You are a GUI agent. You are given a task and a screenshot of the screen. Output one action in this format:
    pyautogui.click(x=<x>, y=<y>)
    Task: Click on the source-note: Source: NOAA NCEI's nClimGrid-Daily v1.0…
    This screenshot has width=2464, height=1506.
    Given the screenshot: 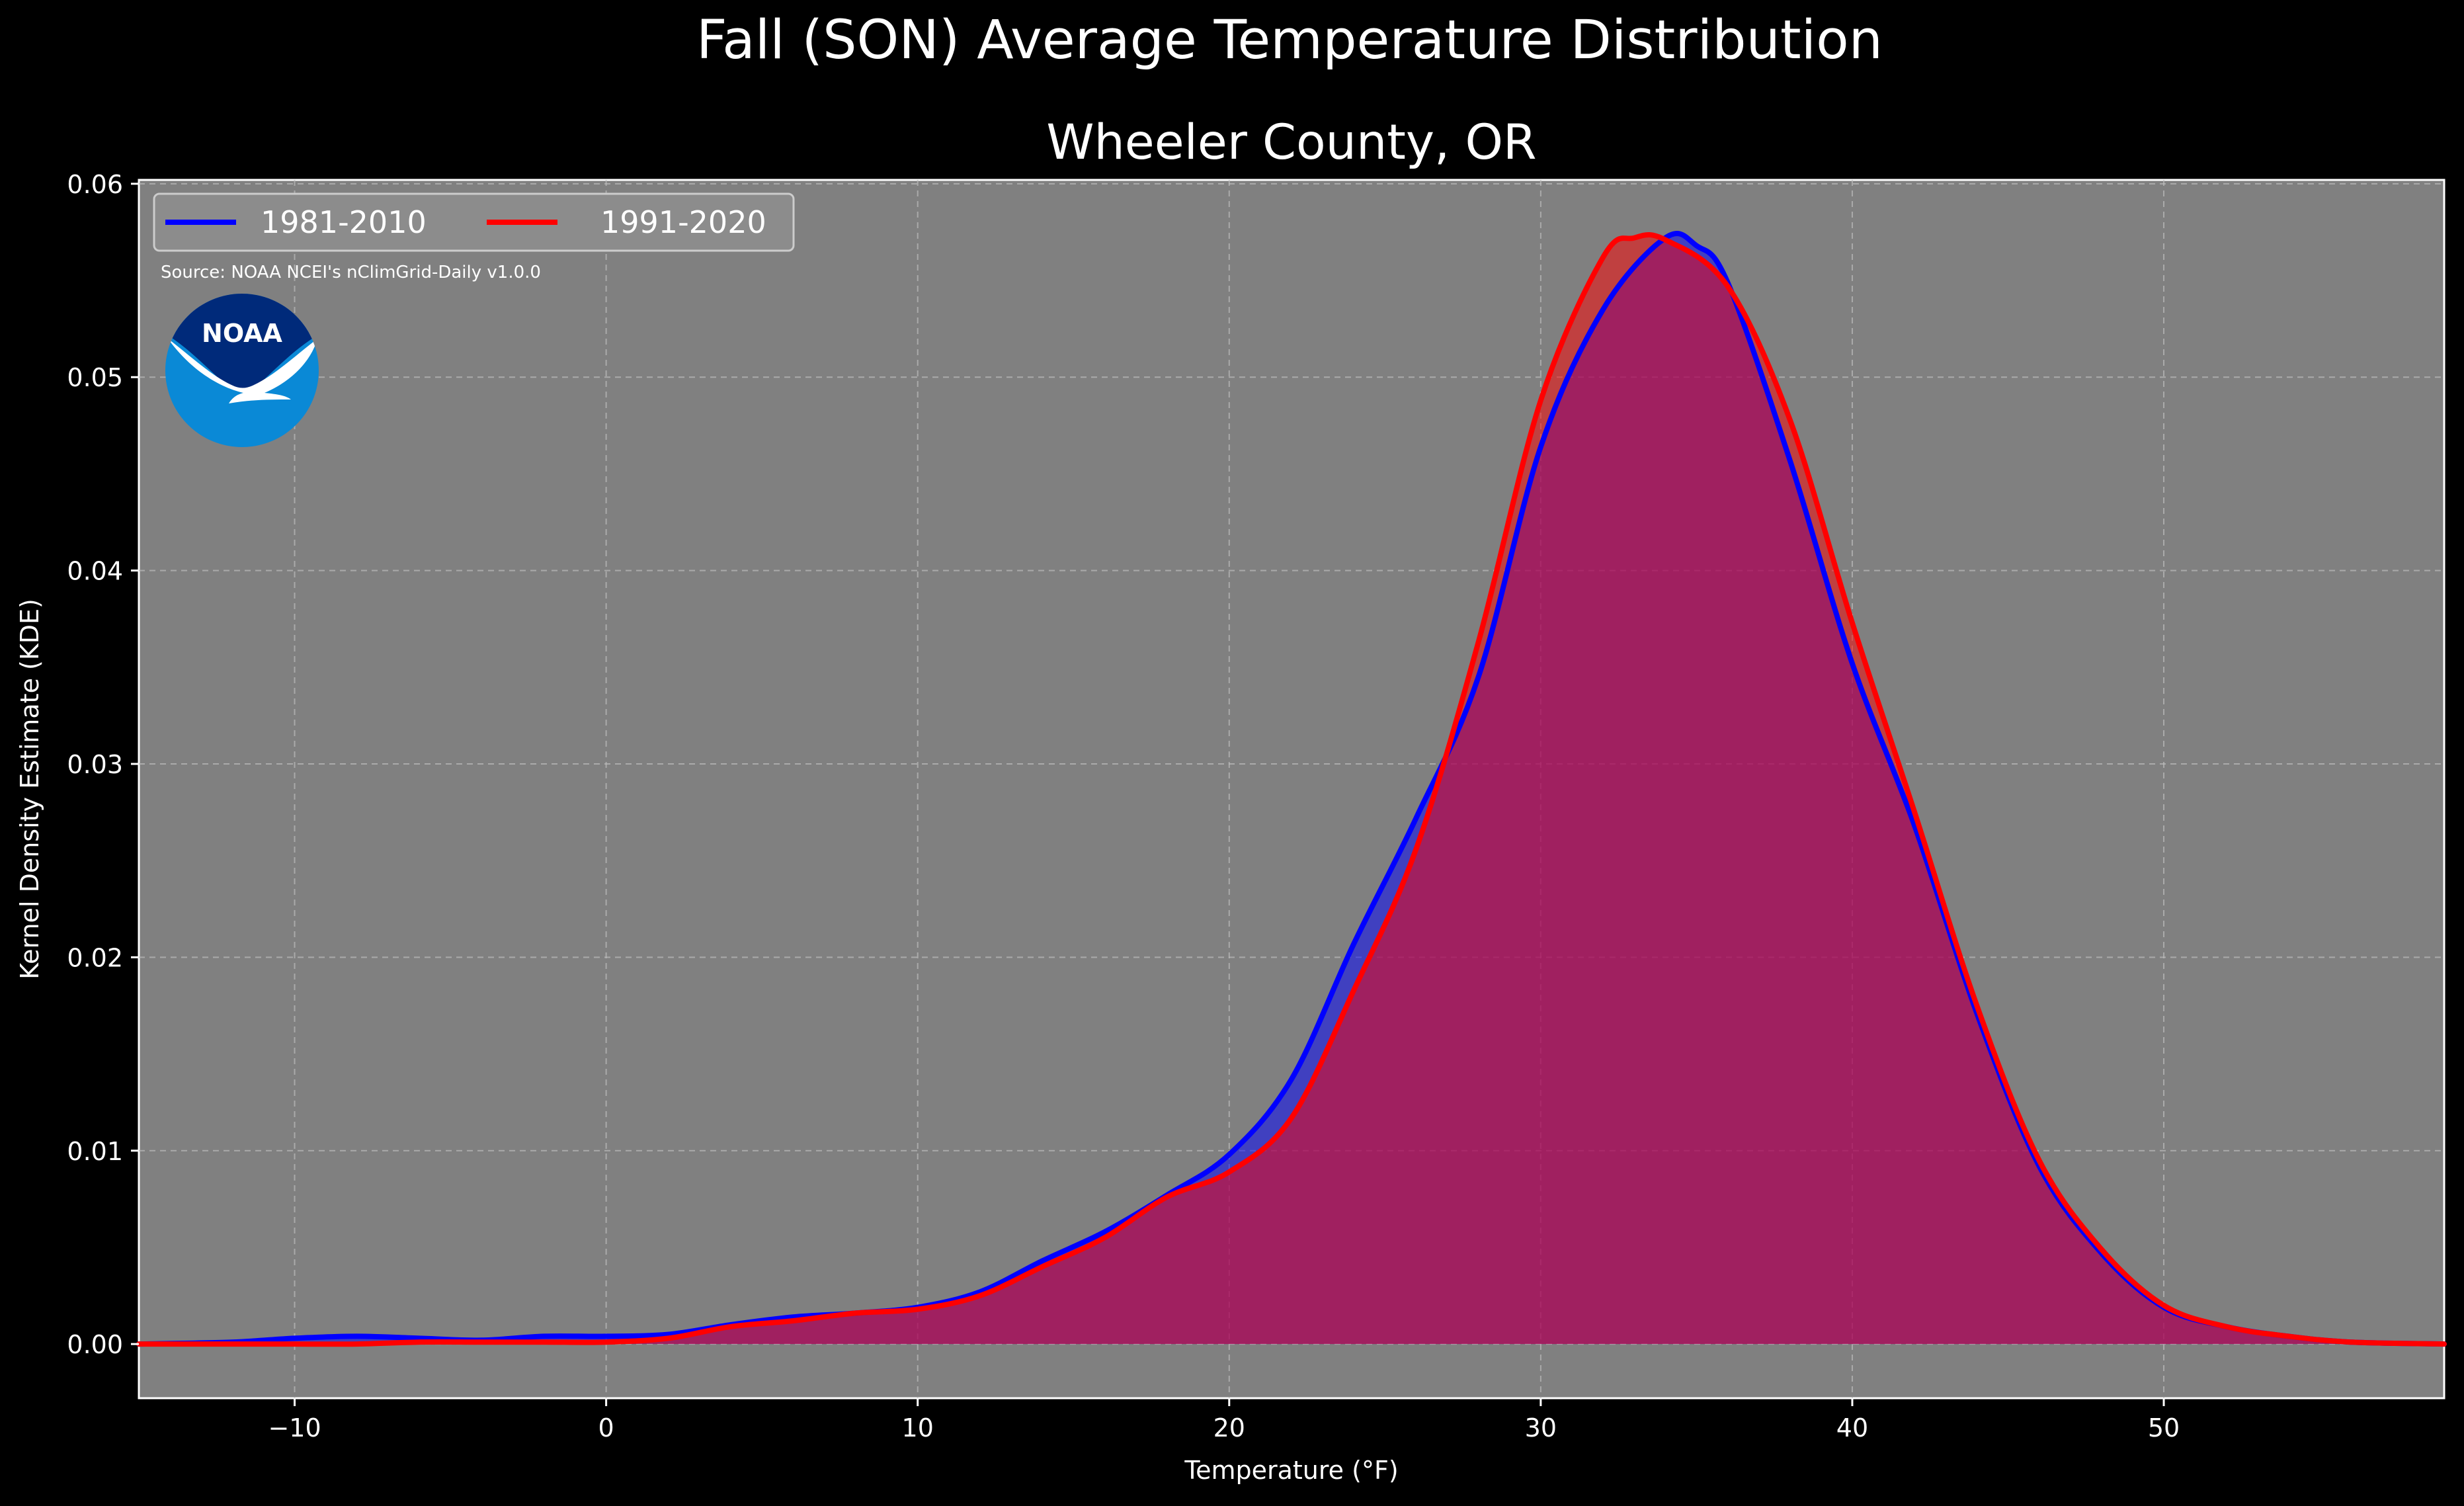 What is the action you would take?
    pyautogui.click(x=351, y=272)
    